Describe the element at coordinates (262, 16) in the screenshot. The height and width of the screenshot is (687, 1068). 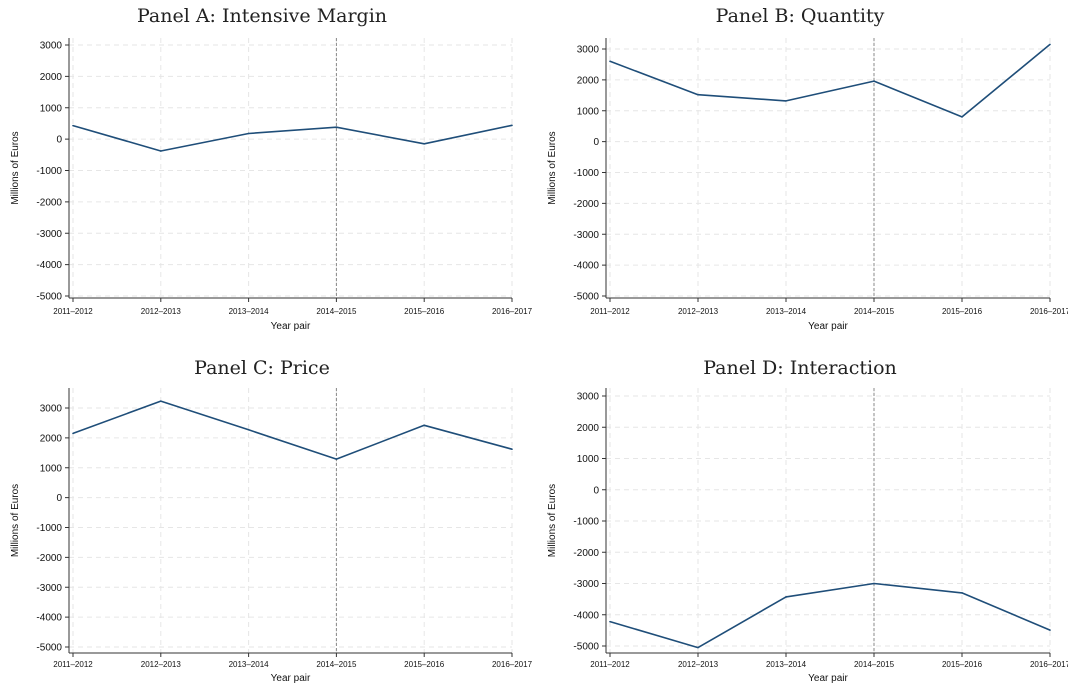
I see `panel-title: Panel A: Intensive Margin` at that location.